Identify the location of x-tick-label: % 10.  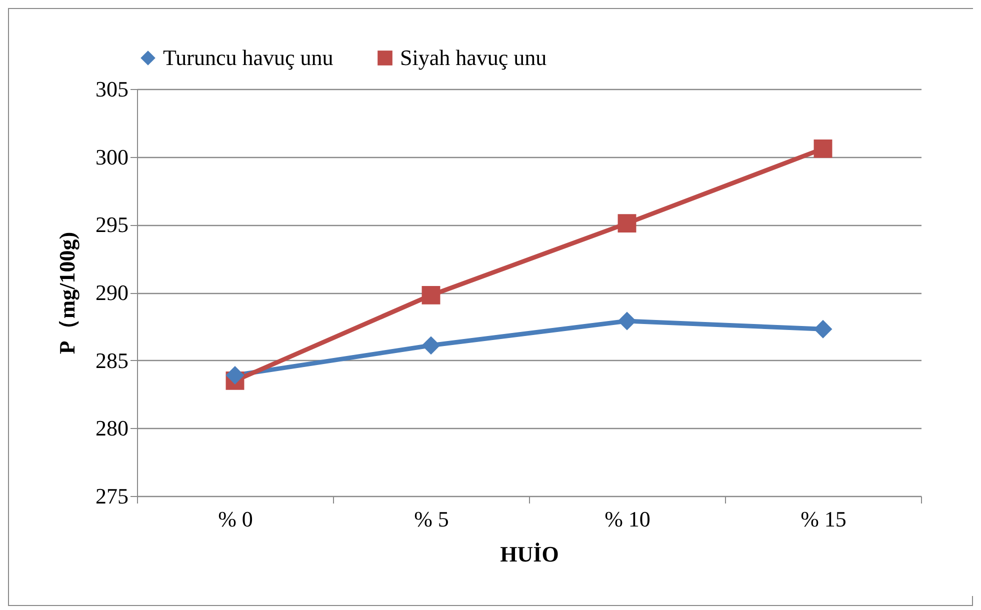
(627, 519).